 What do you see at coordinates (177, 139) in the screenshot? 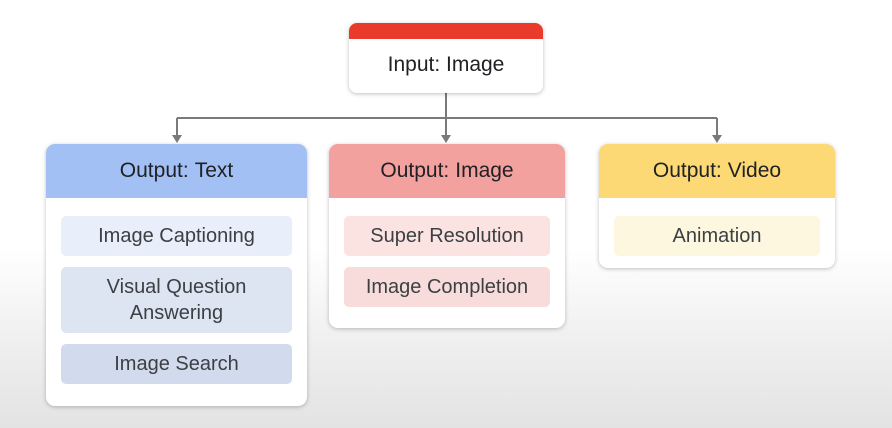
I see `arrowhead-text` at bounding box center [177, 139].